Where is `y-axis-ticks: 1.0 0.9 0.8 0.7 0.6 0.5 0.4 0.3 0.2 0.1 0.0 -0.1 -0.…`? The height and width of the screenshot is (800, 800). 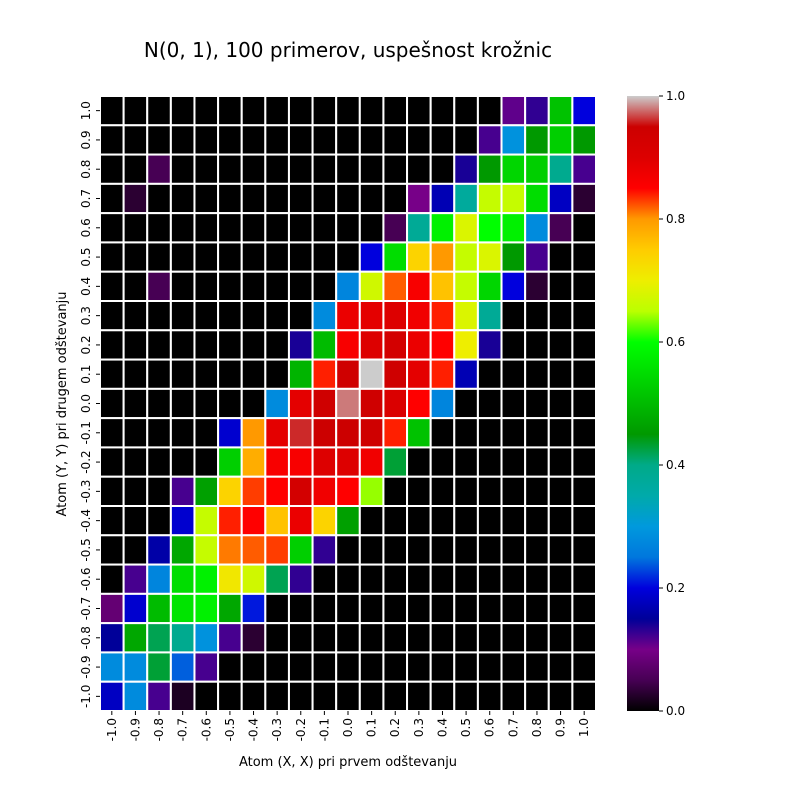 y-axis-ticks: 1.0 0.9 0.8 0.7 0.6 0.5 0.4 0.3 0.2 0.1 0.0 -0.1 -0.… is located at coordinates (89, 404).